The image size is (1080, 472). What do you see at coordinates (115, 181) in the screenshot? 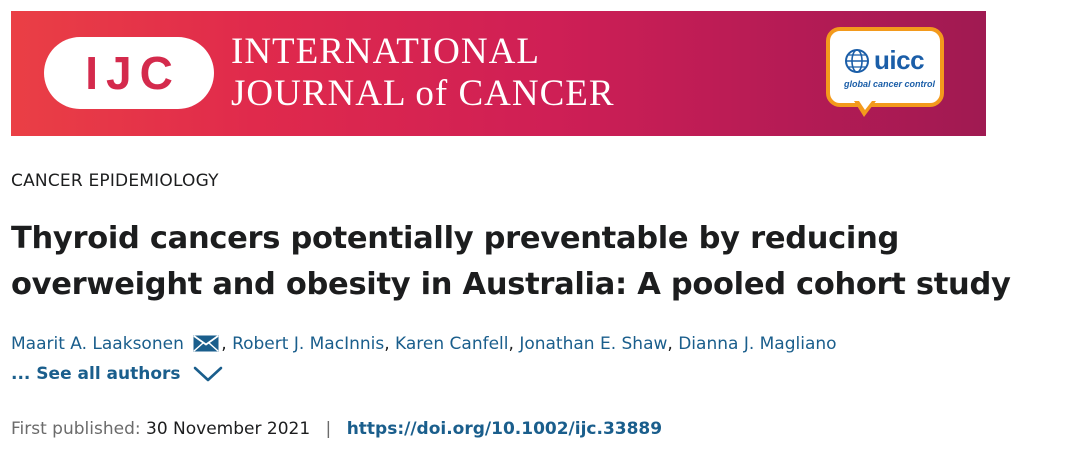
I see `article-section-label: CANCER EPIDEMIOLOGY` at bounding box center [115, 181].